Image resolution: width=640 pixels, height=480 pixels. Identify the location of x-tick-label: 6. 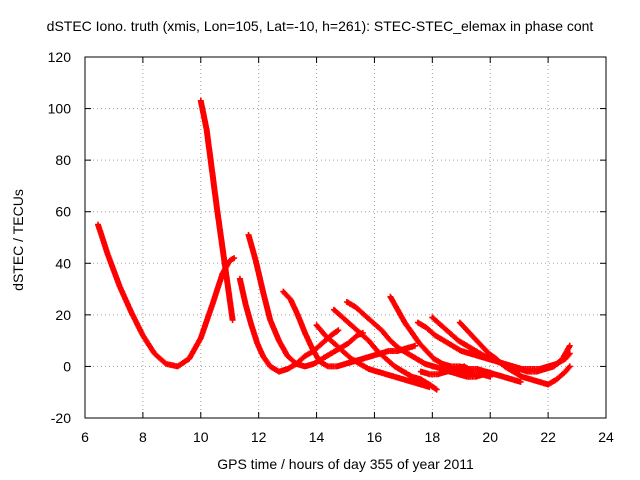
(85, 437).